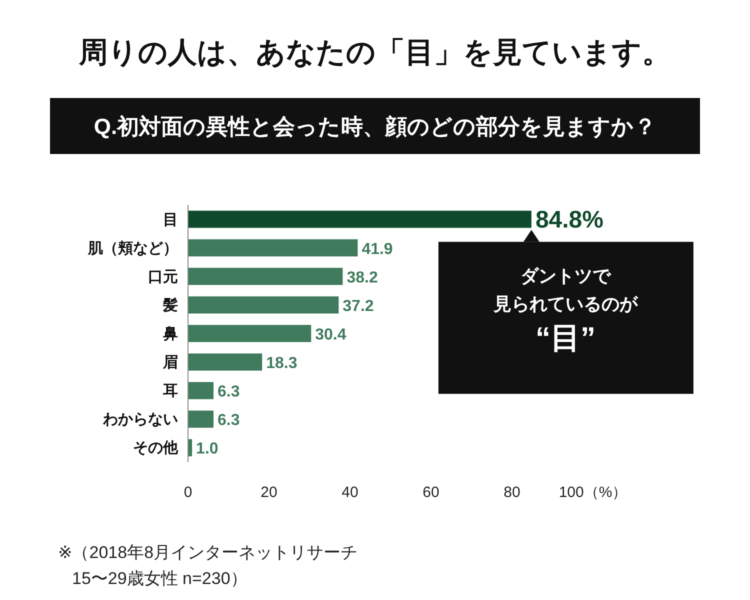 This screenshot has height=600, width=750. Describe the element at coordinates (431, 492) in the screenshot. I see `x-tick-label: 60` at that location.